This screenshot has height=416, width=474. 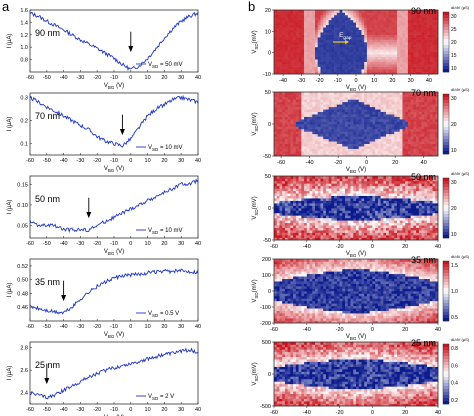 I want to click on x-tick-label: 20, so click(x=395, y=163).